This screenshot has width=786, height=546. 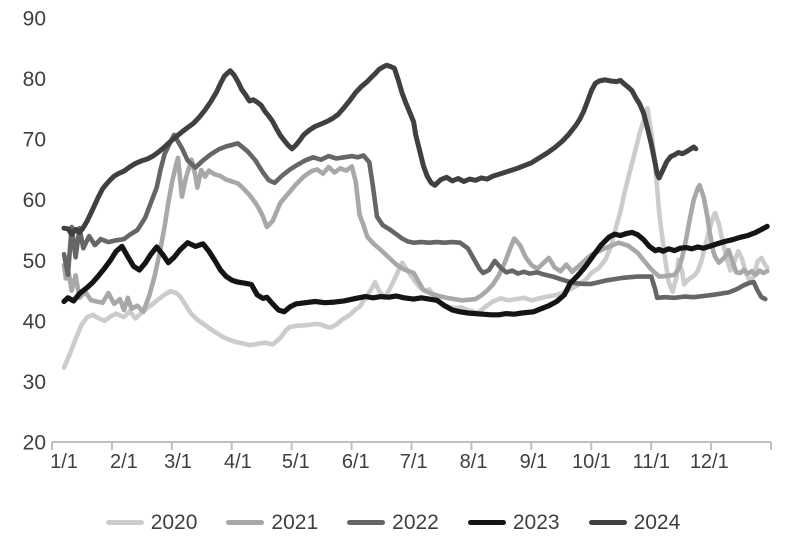 I want to click on y-axis-tick-label: 50, so click(x=34, y=261).